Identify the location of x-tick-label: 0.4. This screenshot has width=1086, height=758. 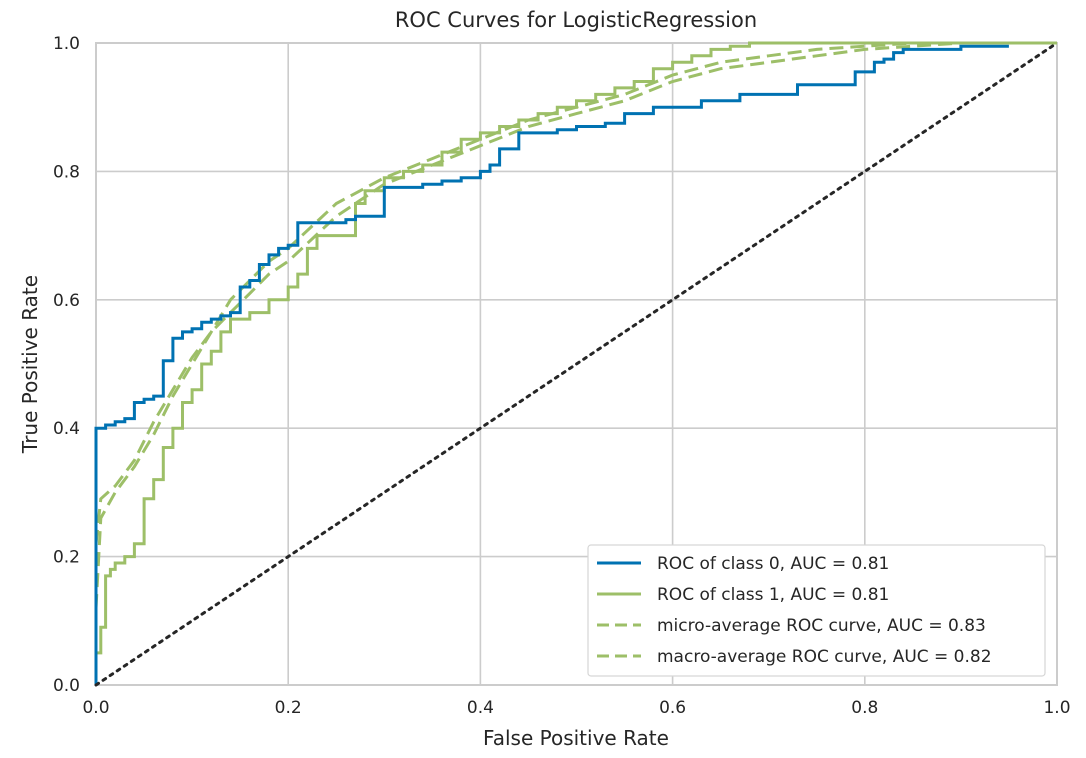
(480, 708).